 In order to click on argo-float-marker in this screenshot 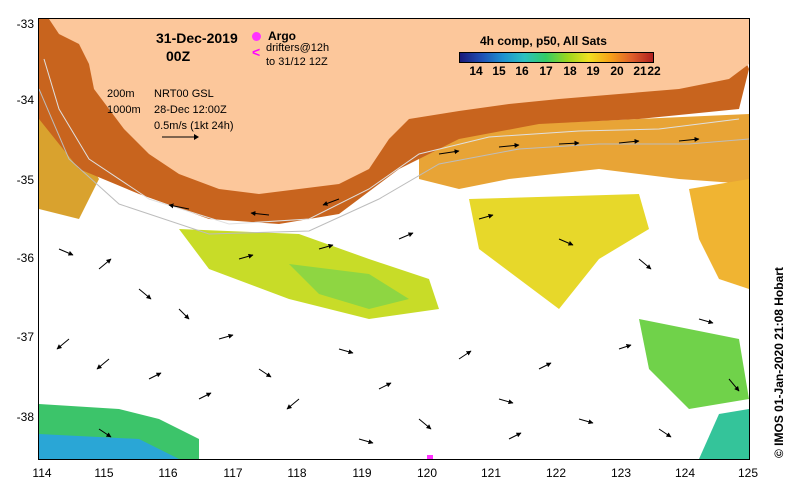, I will do `click(430, 457)`.